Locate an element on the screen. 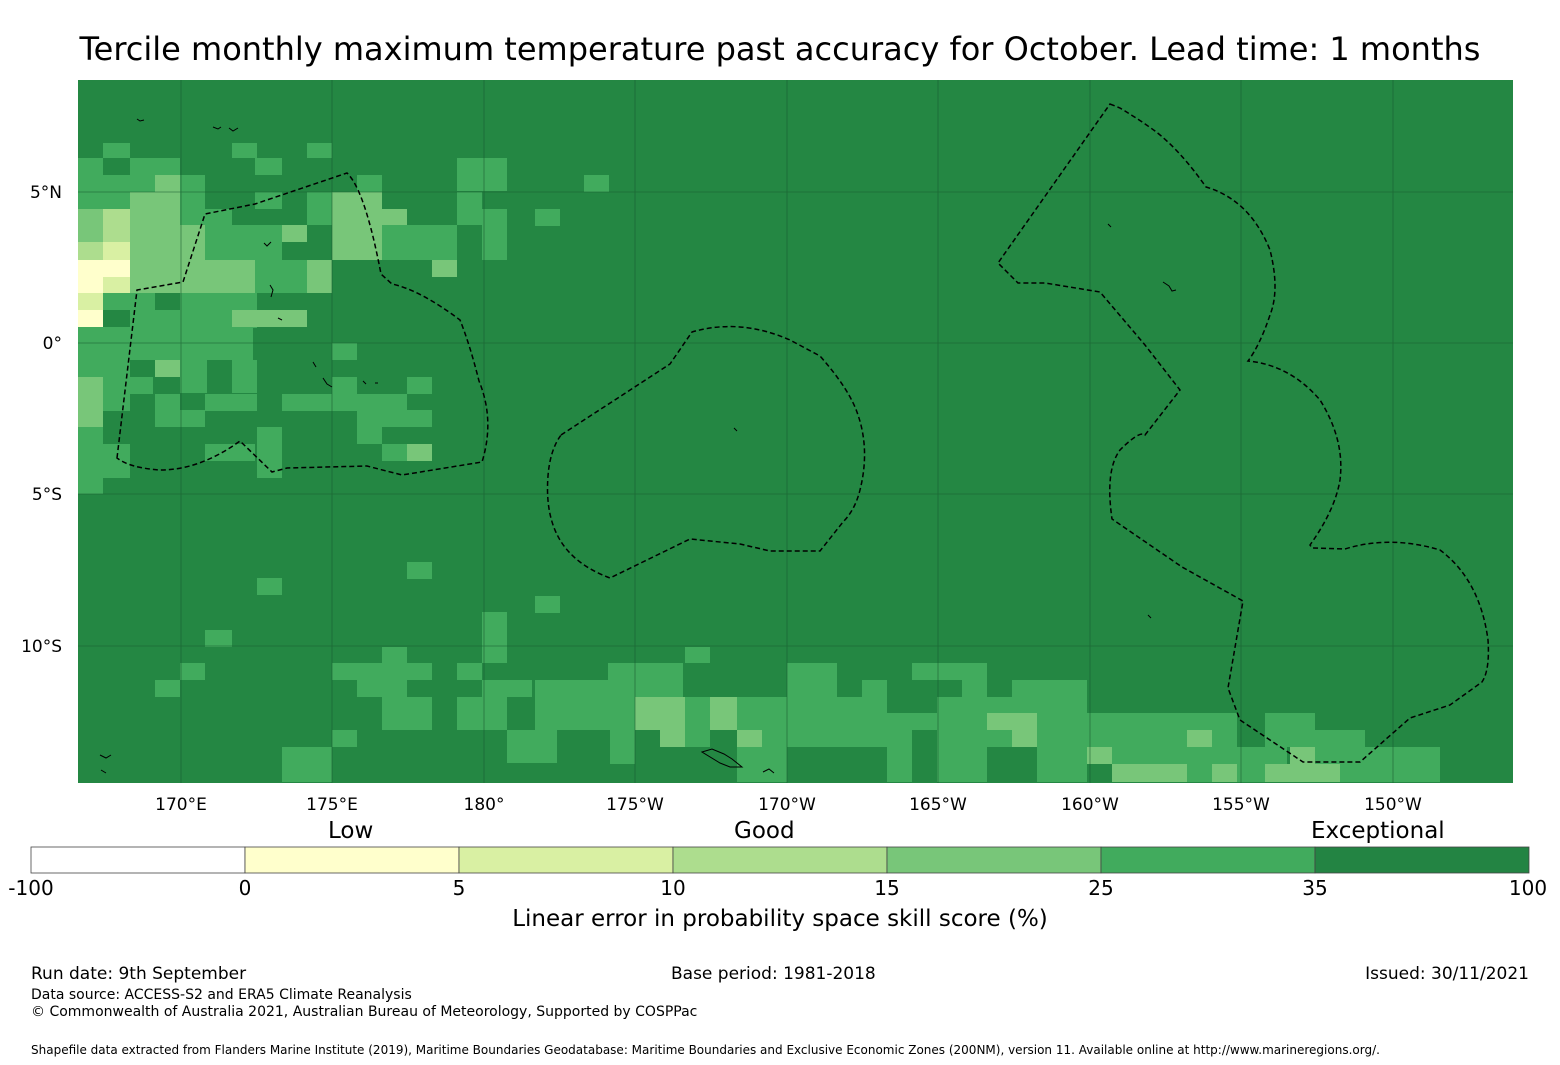 The height and width of the screenshot is (1065, 1560). colorbar-tick: 35 is located at coordinates (1315, 888).